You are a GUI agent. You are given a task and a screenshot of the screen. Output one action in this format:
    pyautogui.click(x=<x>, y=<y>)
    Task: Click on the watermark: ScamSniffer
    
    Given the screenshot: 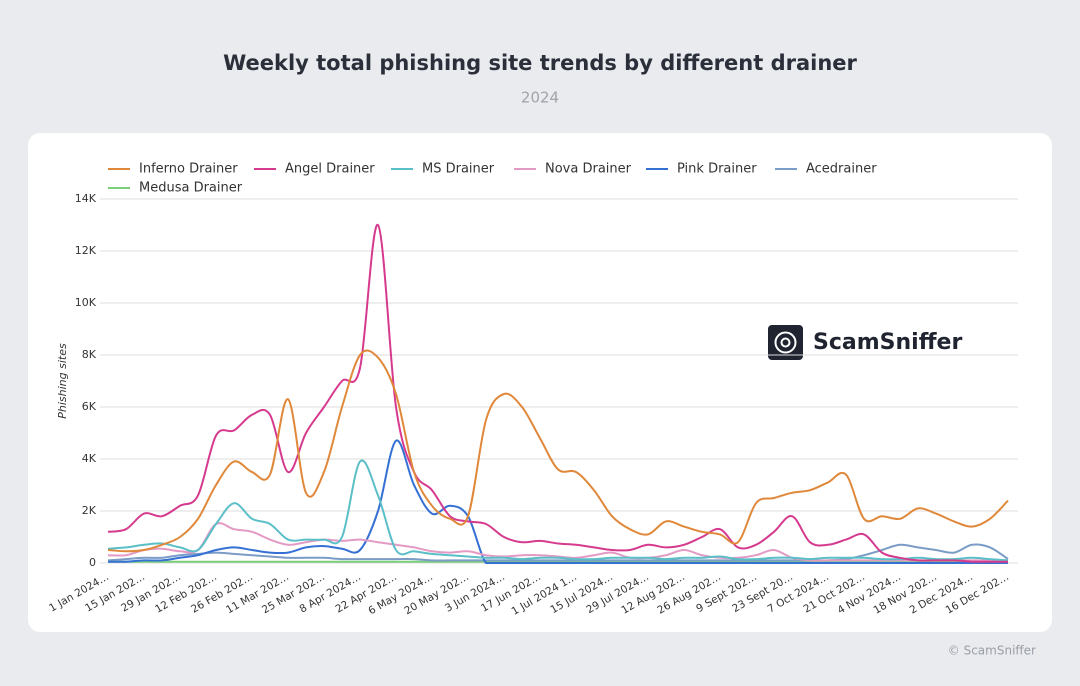 What is the action you would take?
    pyautogui.click(x=887, y=342)
    